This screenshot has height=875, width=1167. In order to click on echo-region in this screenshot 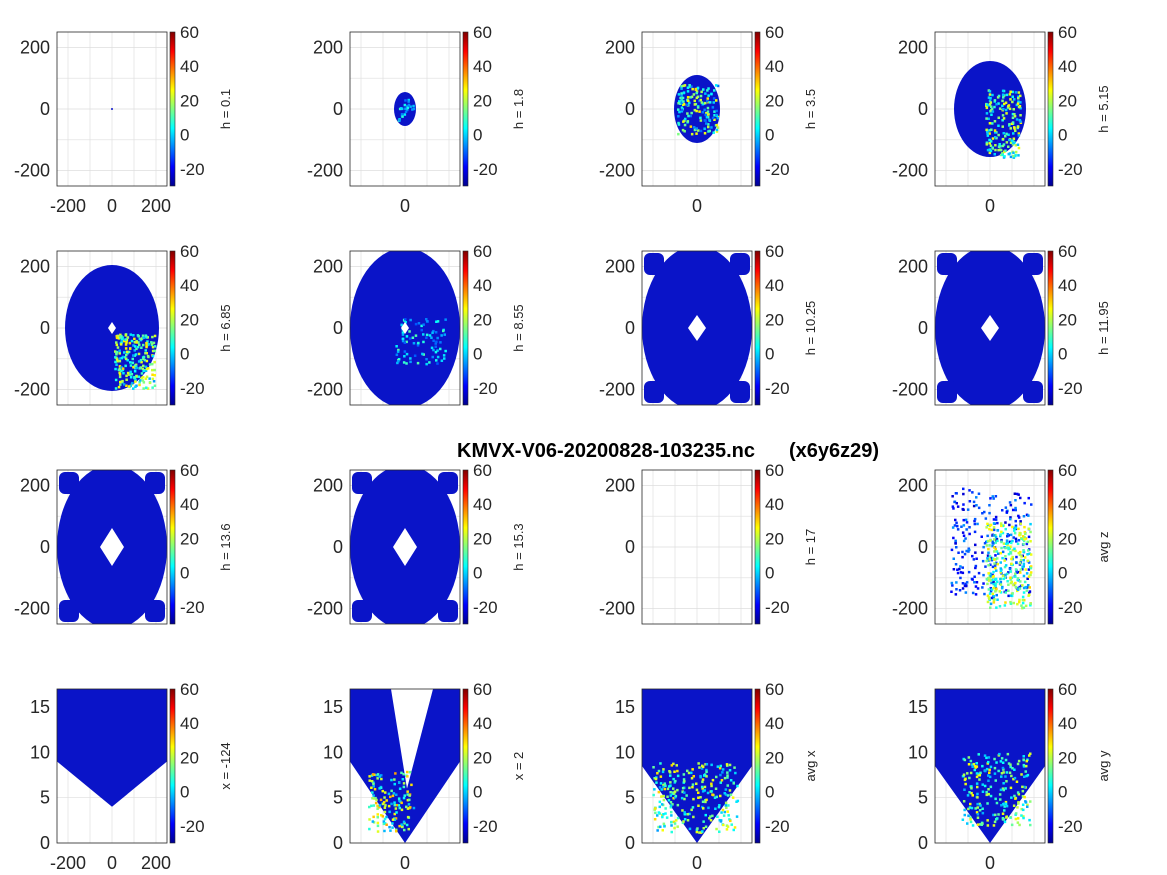, I will do `click(740, 264)`.